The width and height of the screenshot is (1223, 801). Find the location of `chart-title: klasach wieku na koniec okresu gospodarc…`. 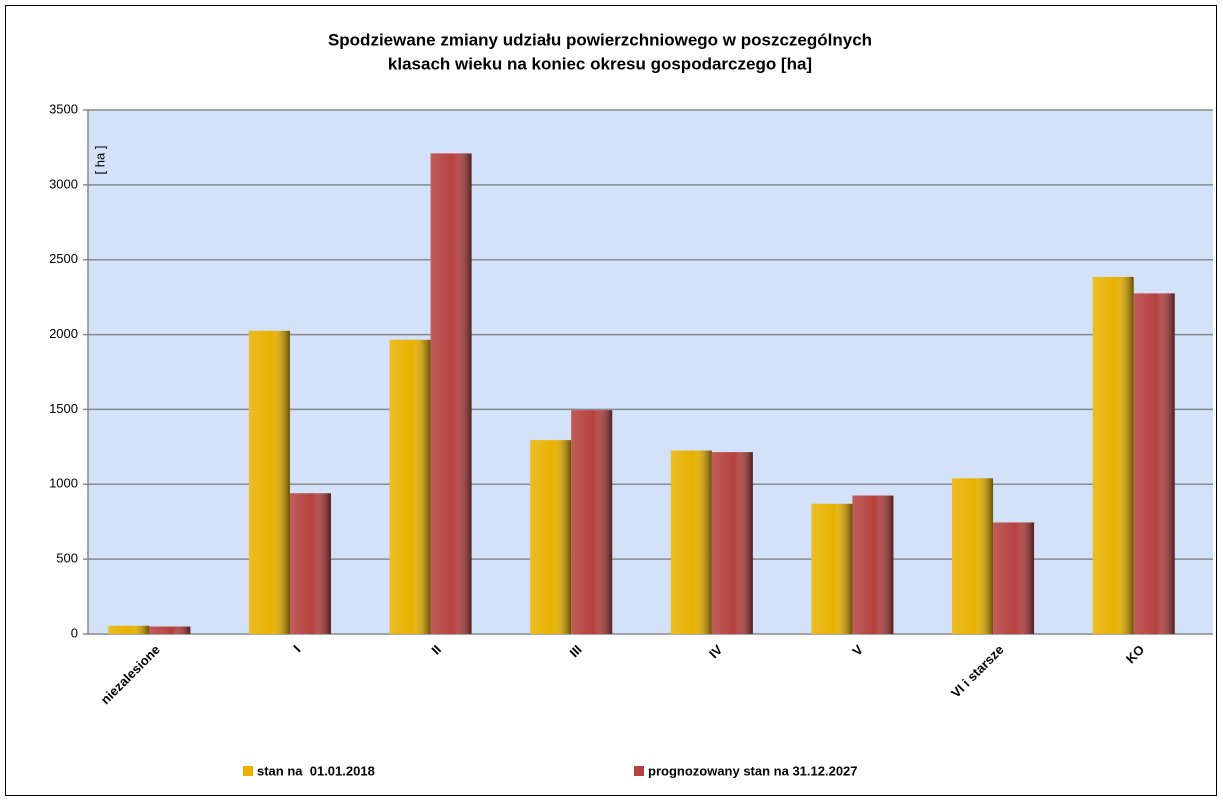

chart-title: klasach wieku na koniec okresu gospodarc… is located at coordinates (600, 63).